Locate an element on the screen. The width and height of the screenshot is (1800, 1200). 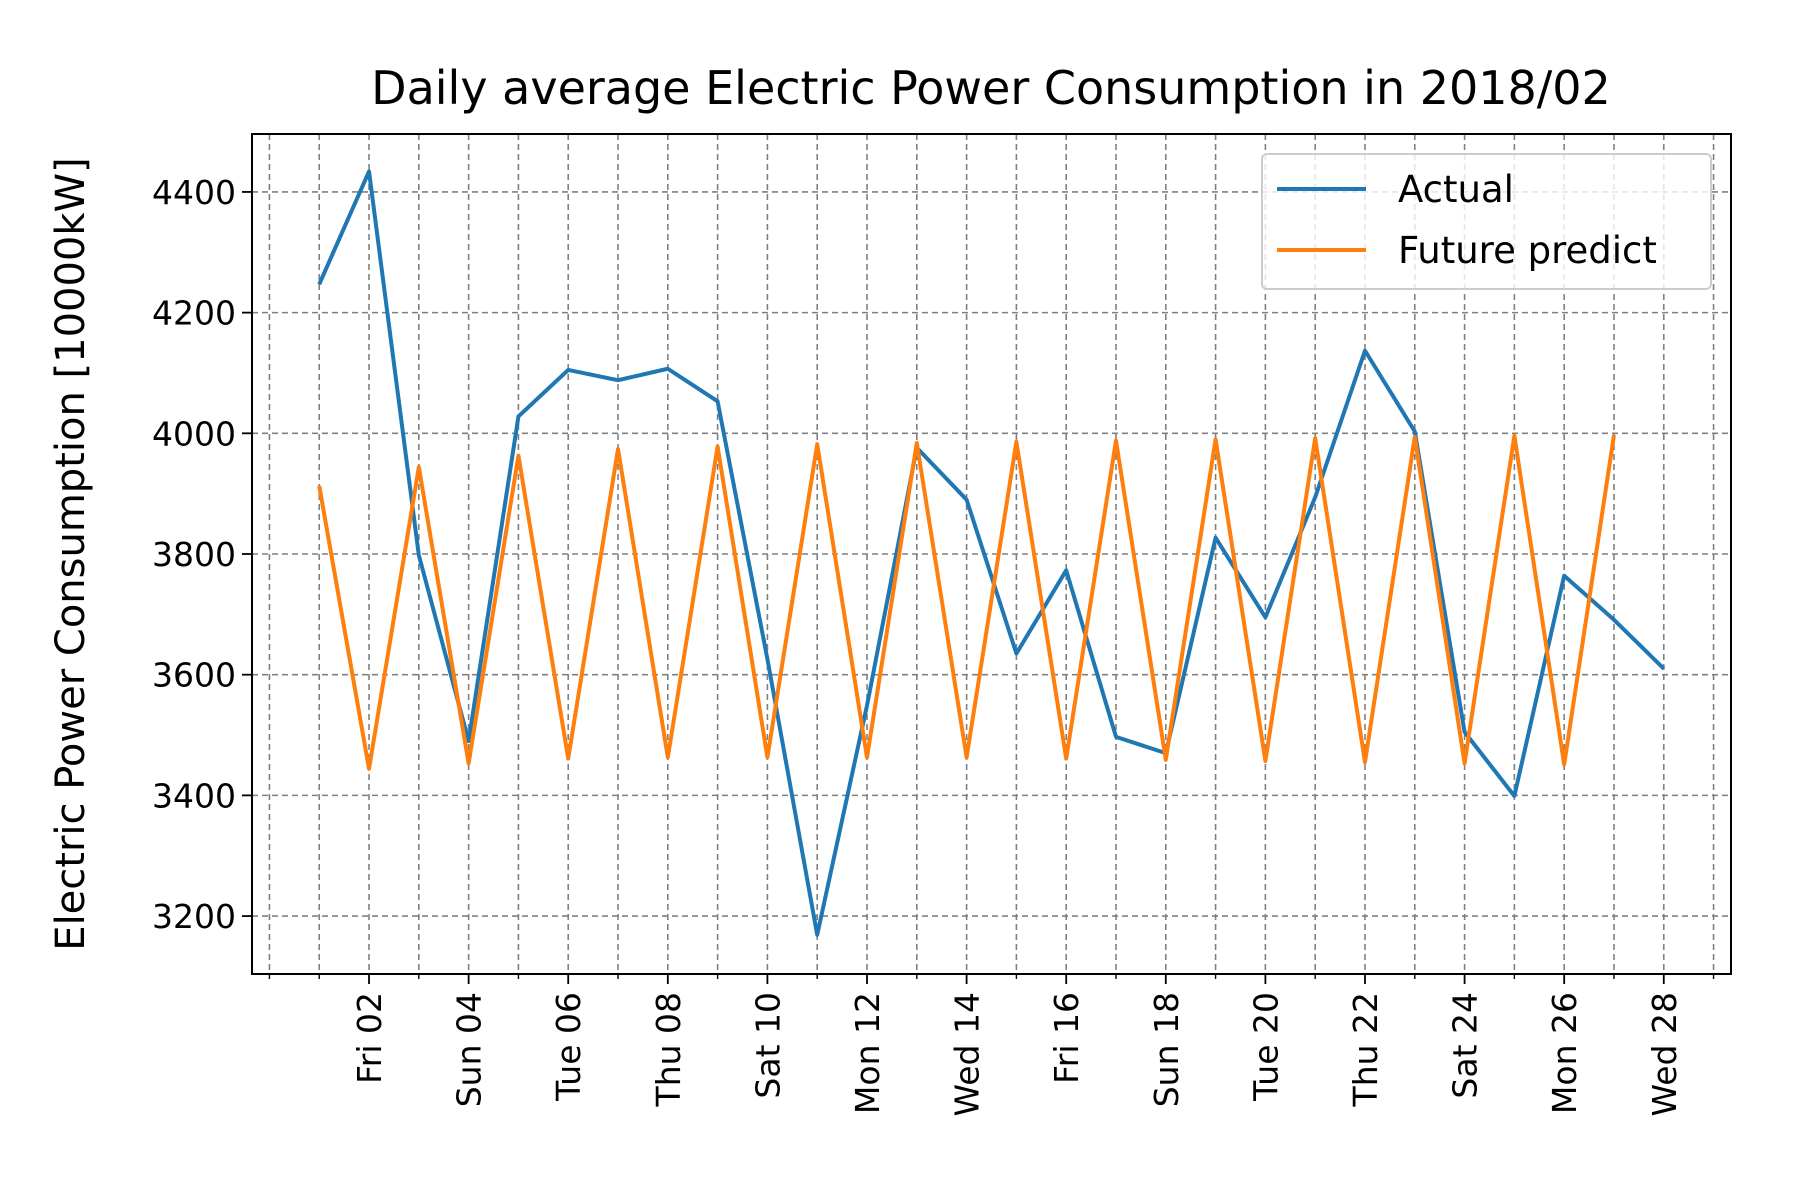
y-tick-label: 4400 is located at coordinates (194, 192).